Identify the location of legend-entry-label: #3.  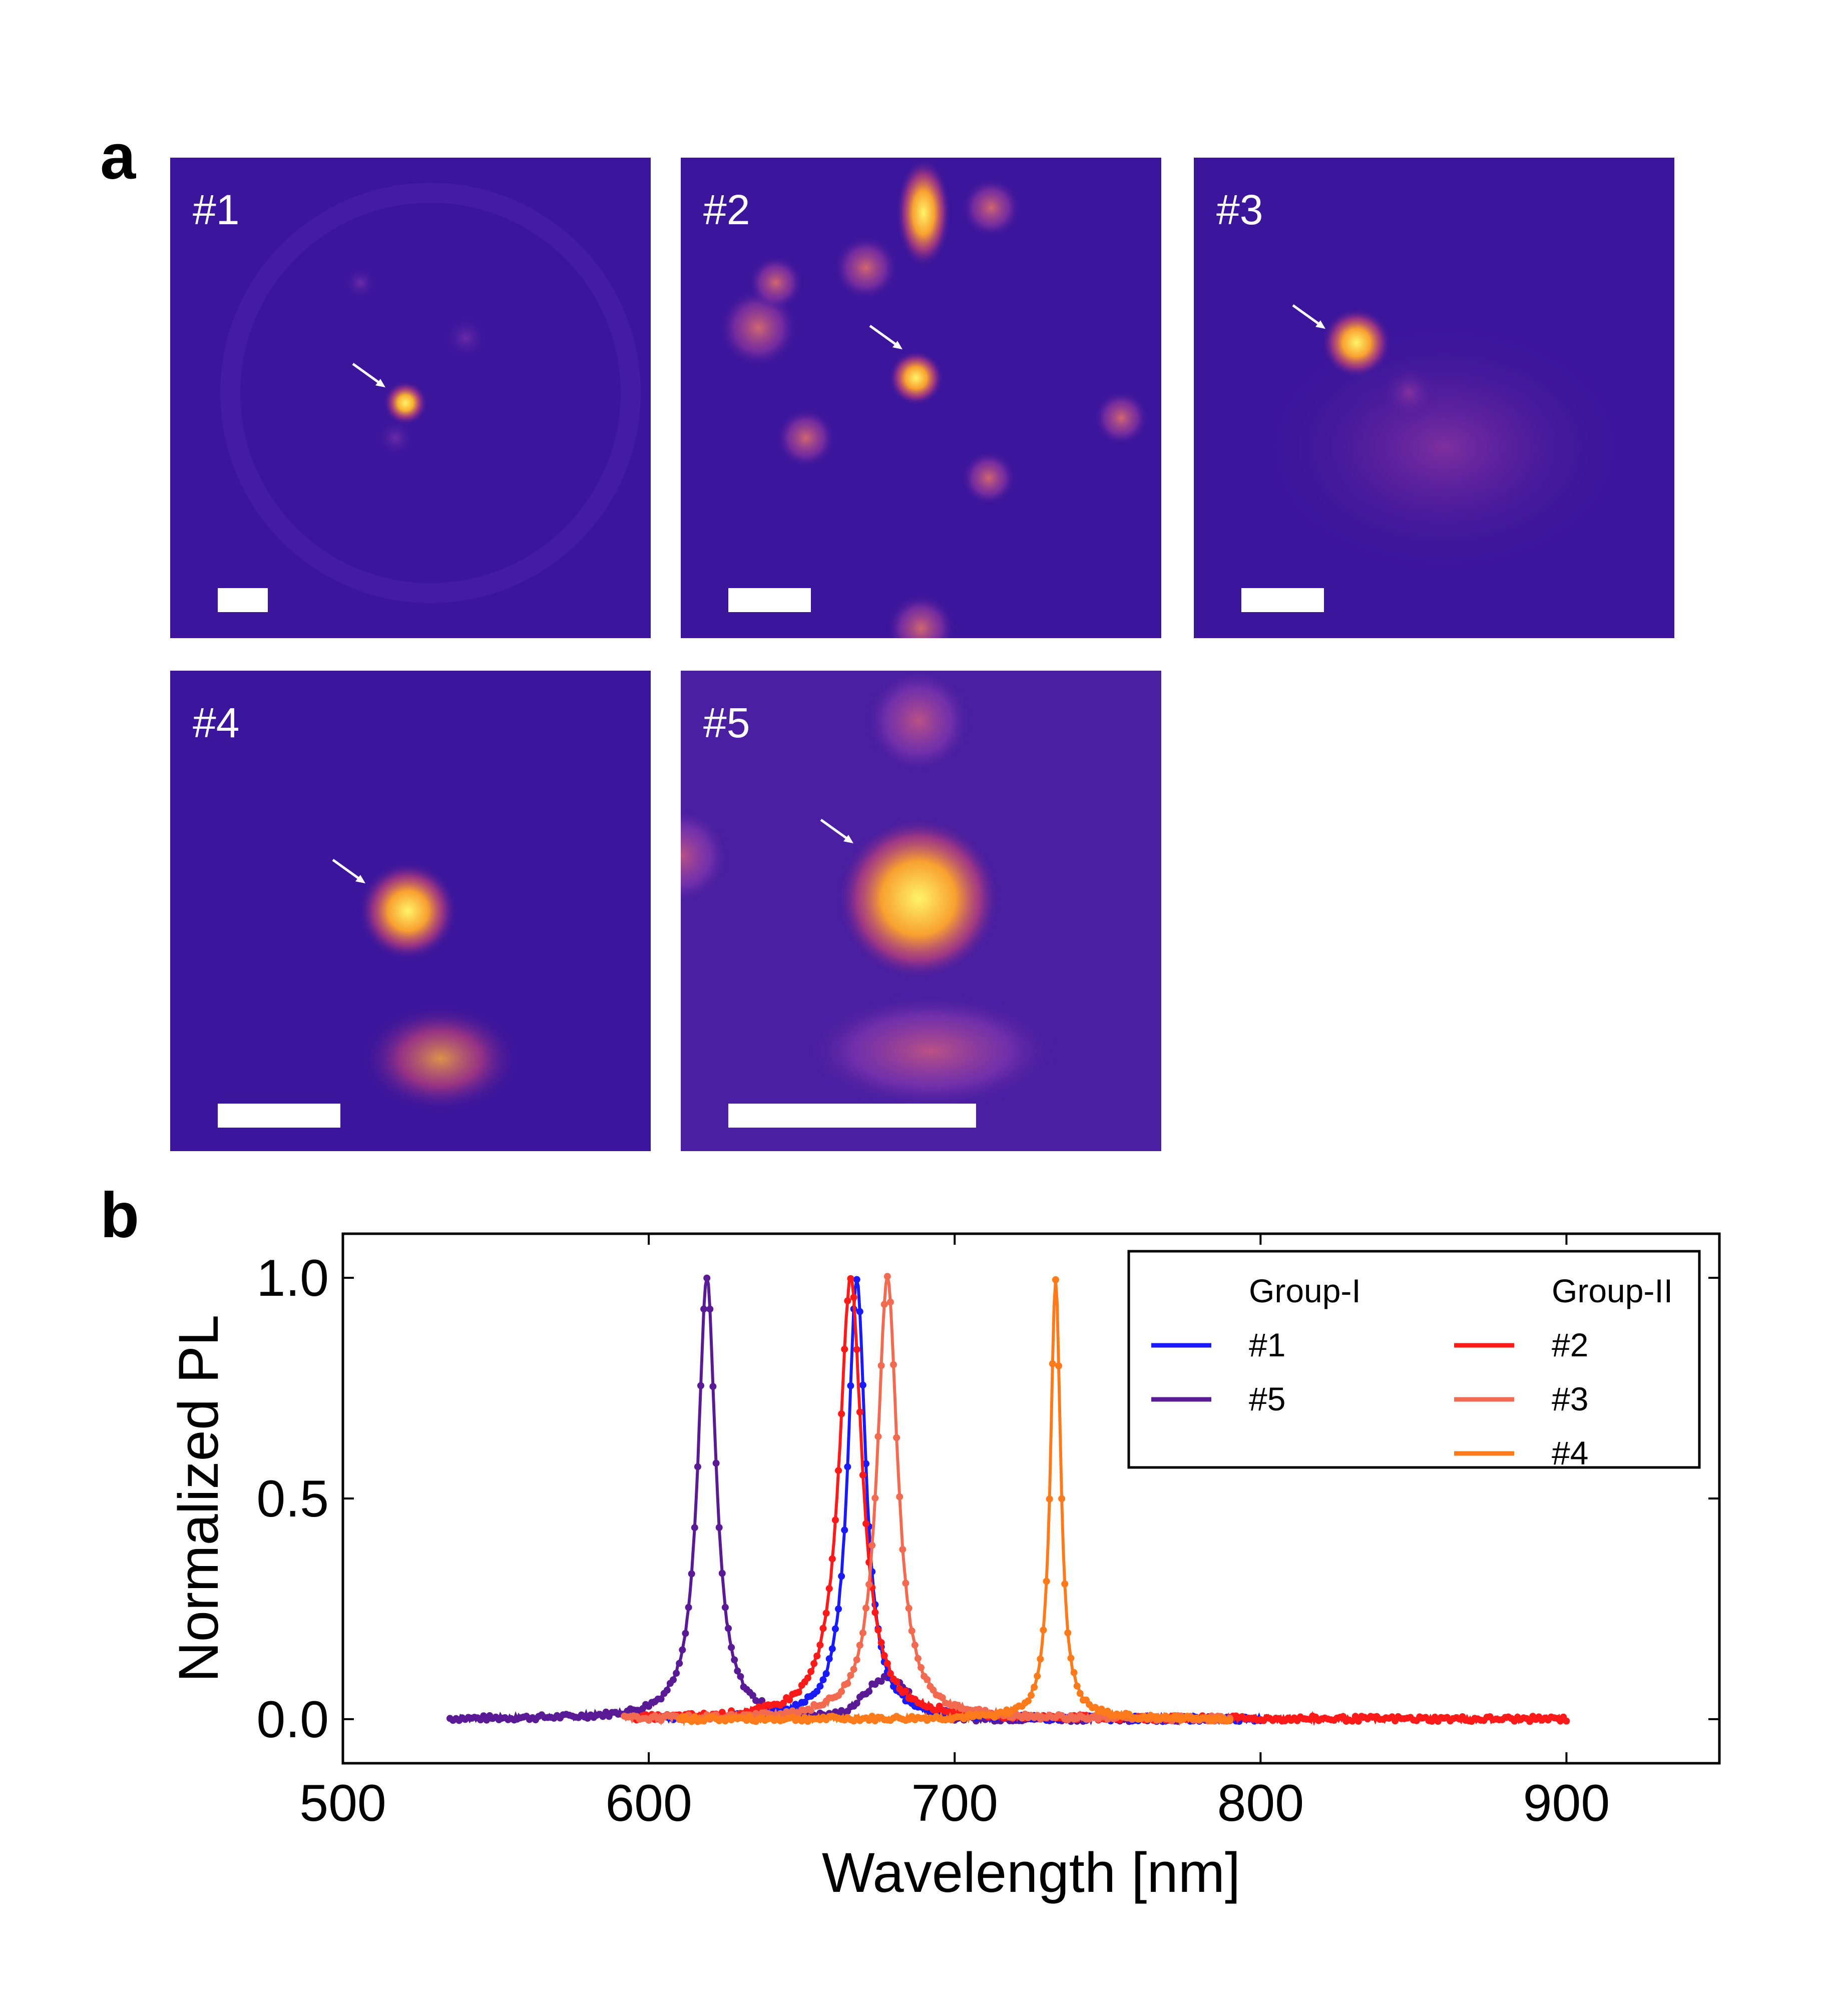
(1570, 1398).